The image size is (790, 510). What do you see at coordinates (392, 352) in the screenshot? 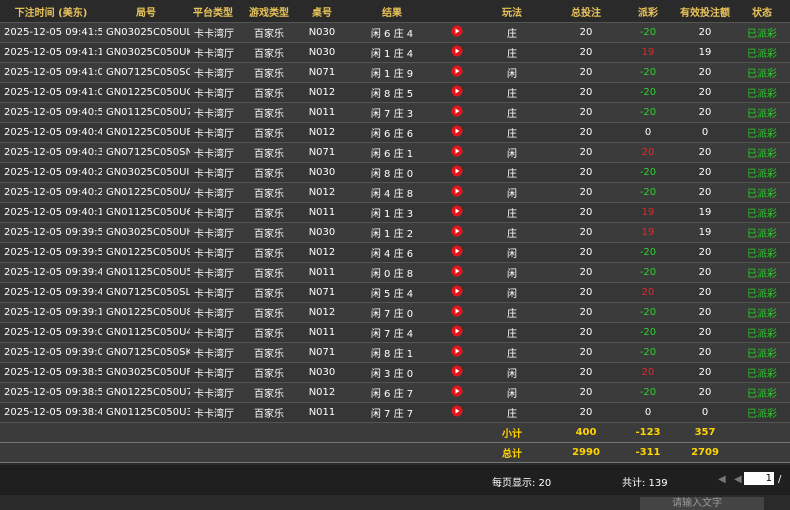
I see `result: 闲 8 庄 1` at bounding box center [392, 352].